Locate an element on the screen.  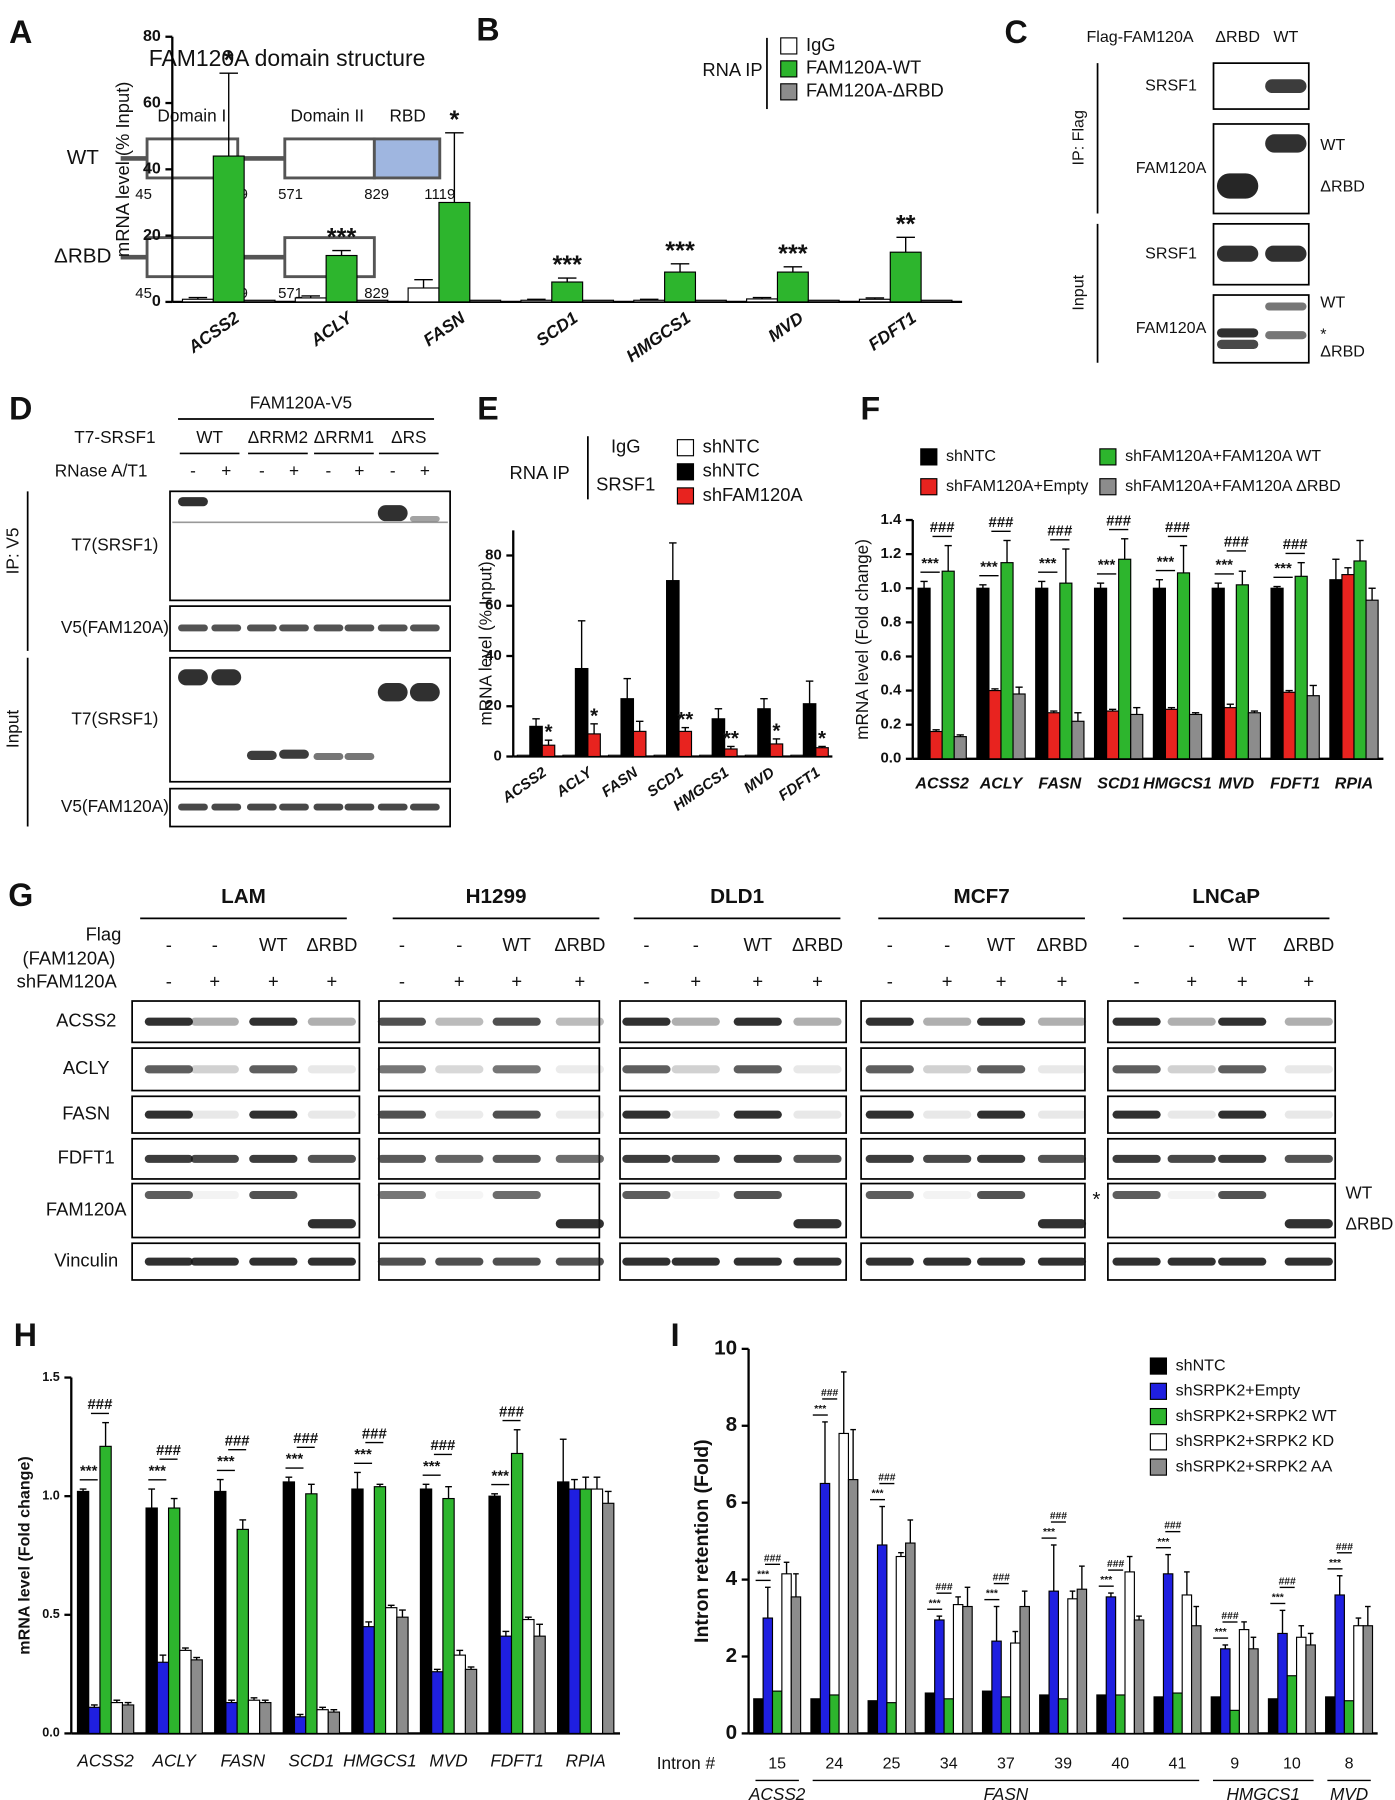
y-tick-label: 8 is located at coordinates (732, 1424).